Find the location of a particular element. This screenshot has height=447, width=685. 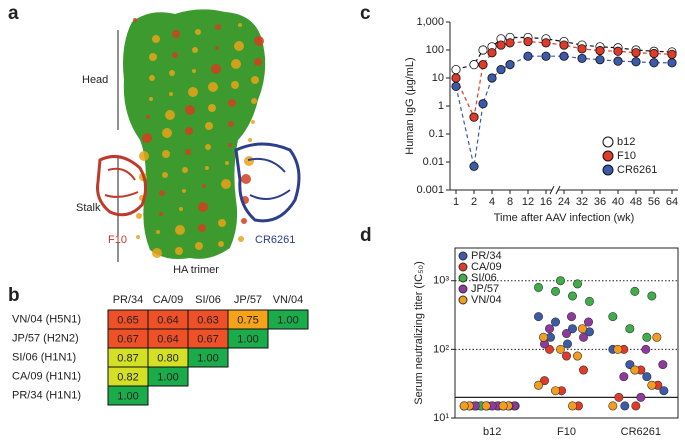

caption: HA trimer is located at coordinates (196, 270).